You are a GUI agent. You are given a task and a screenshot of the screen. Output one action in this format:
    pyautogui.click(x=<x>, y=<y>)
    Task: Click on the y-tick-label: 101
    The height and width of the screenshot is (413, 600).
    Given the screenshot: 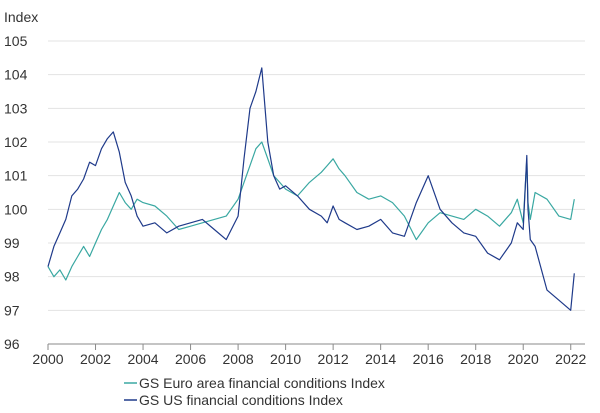 What is the action you would take?
    pyautogui.click(x=16, y=176)
    